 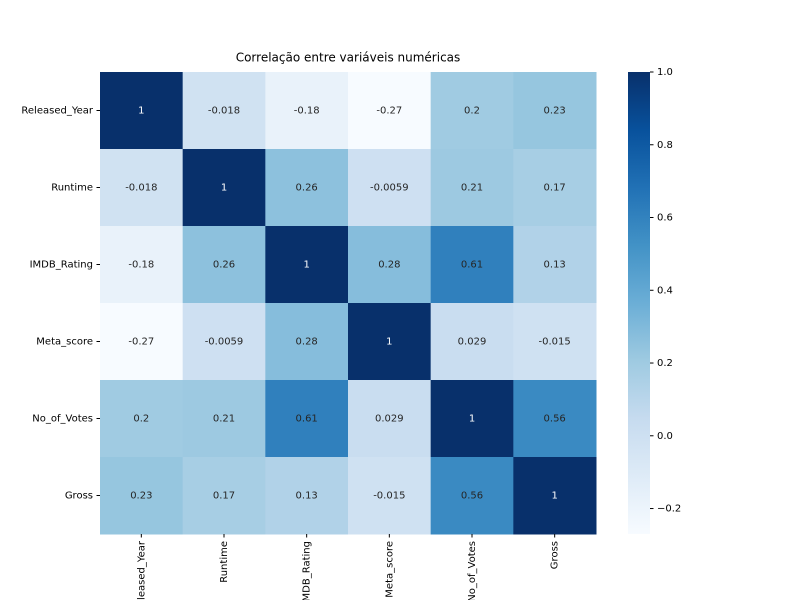 What do you see at coordinates (472, 570) in the screenshot?
I see `x-tick-label: No_of_Votes` at bounding box center [472, 570].